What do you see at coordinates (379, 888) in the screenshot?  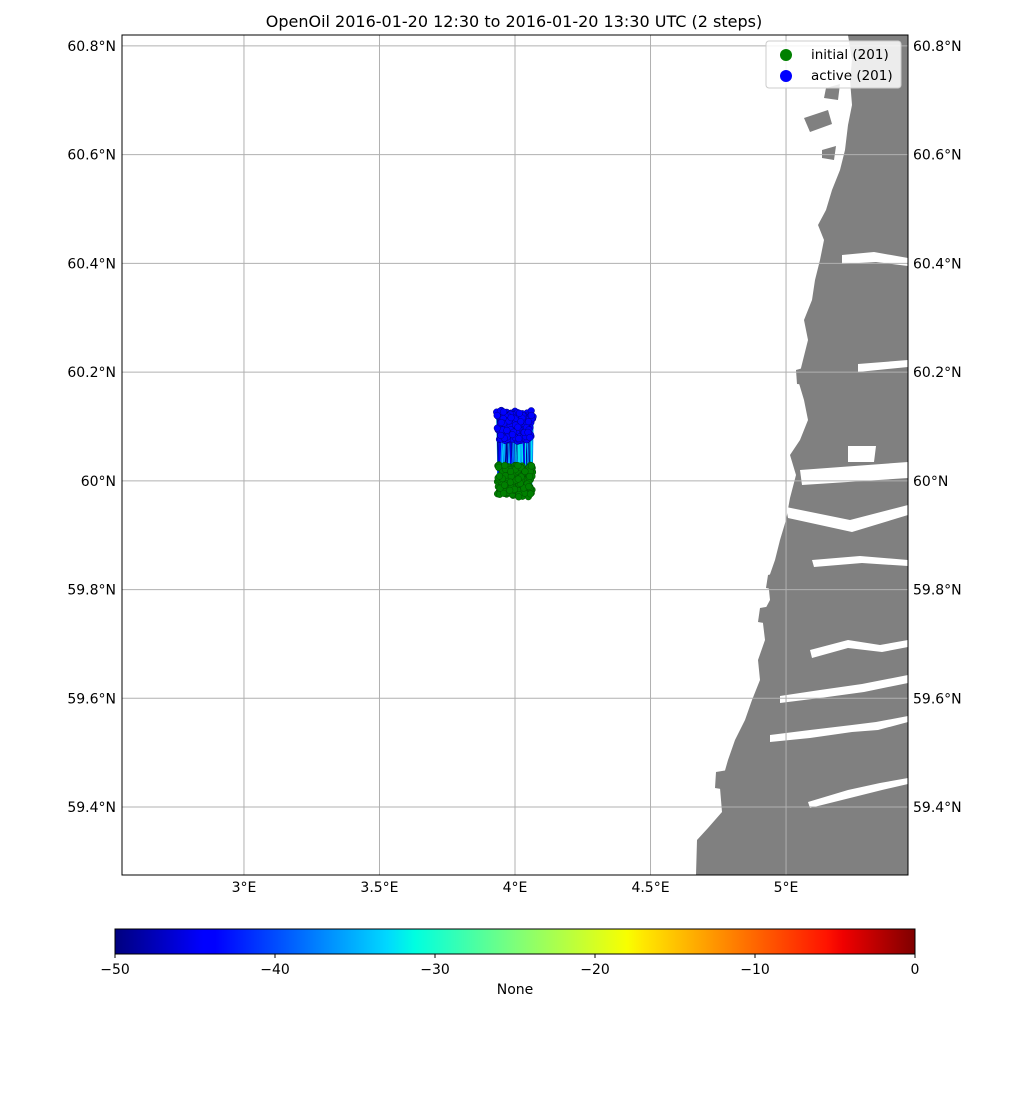 I see `lon-tick-label: 3.5°E` at bounding box center [379, 888].